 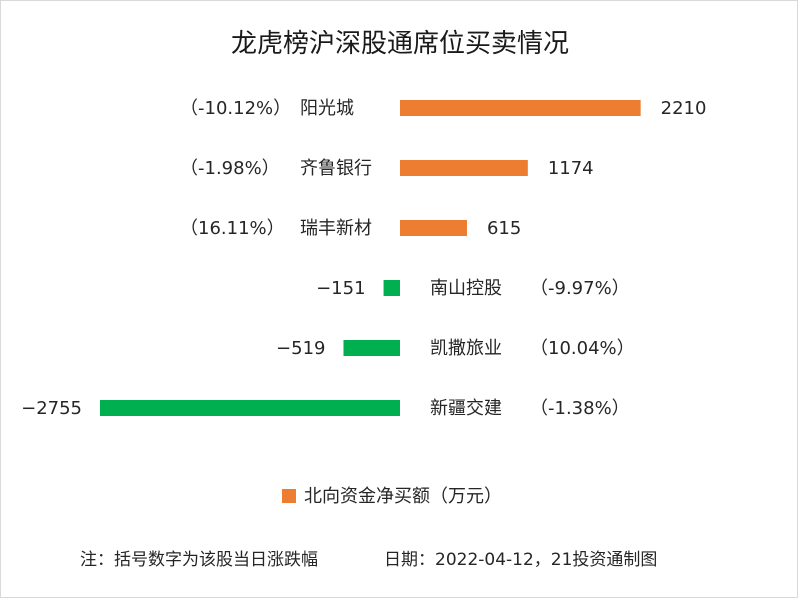 I want to click on change-label: （-1.38%）, so click(x=580, y=408).